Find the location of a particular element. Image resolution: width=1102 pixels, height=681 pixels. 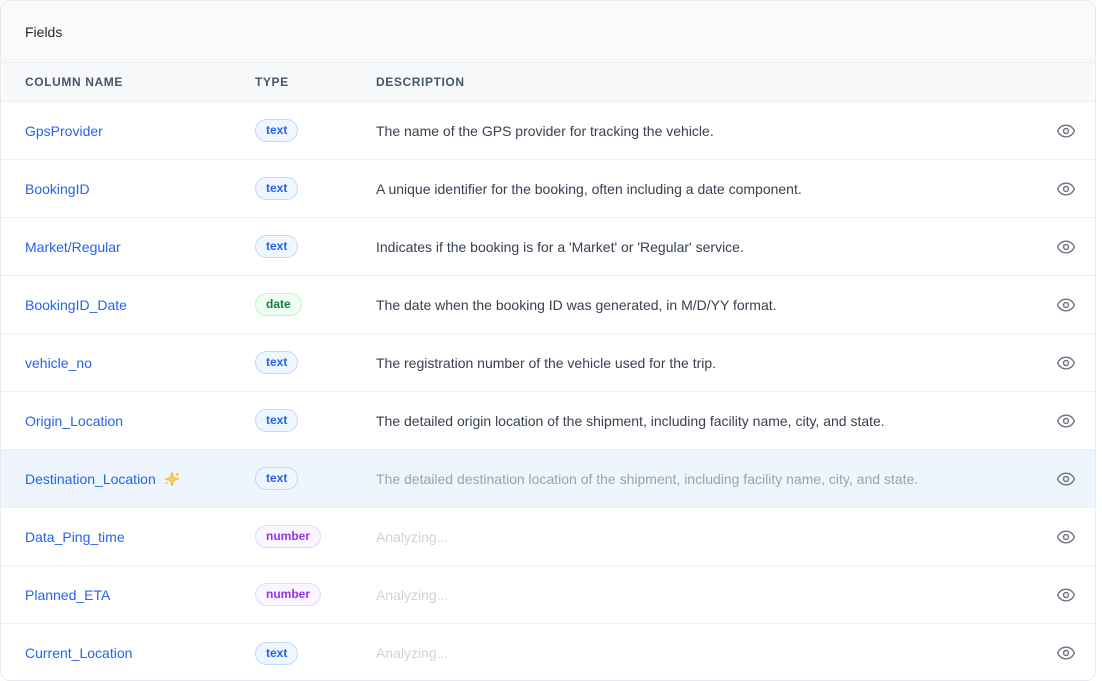

field-name-cell: BookingID_Date is located at coordinates (128, 305).